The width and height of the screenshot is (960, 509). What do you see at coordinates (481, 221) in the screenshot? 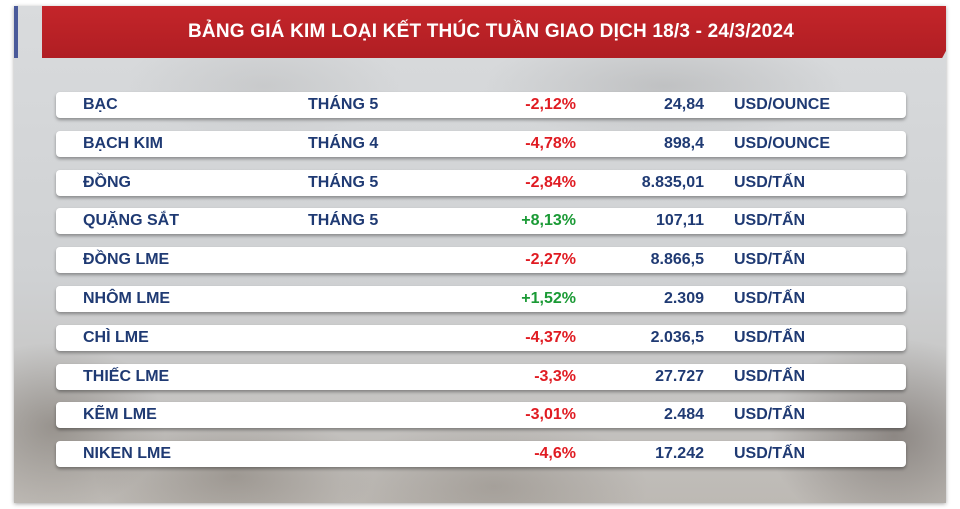
I see `table-row: QUẶNG SẮT THÁNG 5 +8,13% 107,11 USD/TẤN` at bounding box center [481, 221].